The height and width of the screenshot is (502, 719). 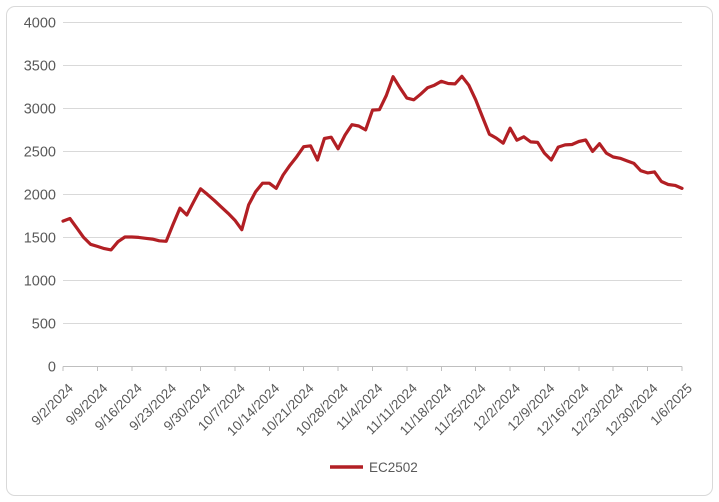 I want to click on y-tick-label: 2500, so click(x=40, y=152).